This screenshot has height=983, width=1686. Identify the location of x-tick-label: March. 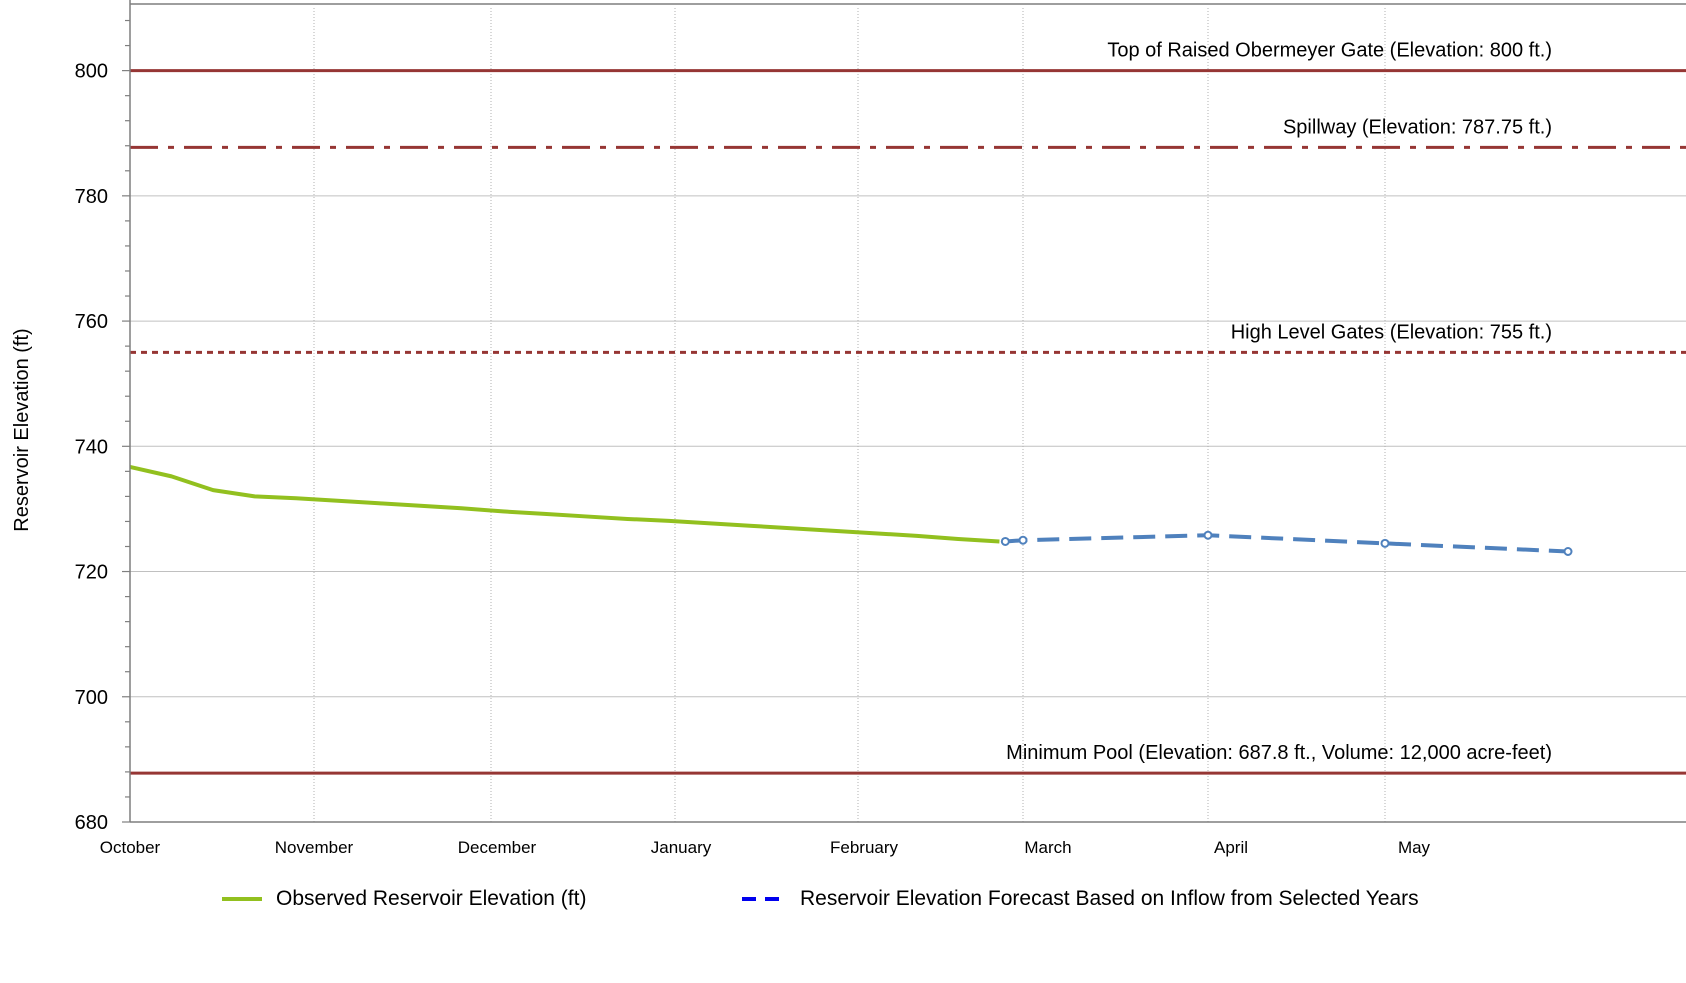
(1047, 847).